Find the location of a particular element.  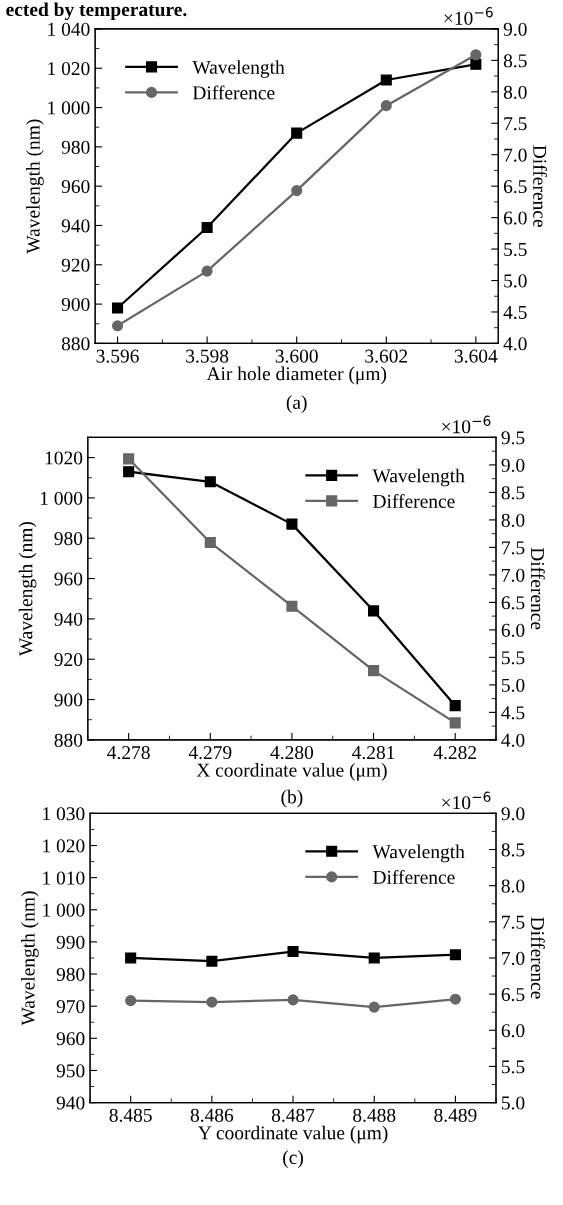

x-tick-label: 3.598 is located at coordinates (207, 356).